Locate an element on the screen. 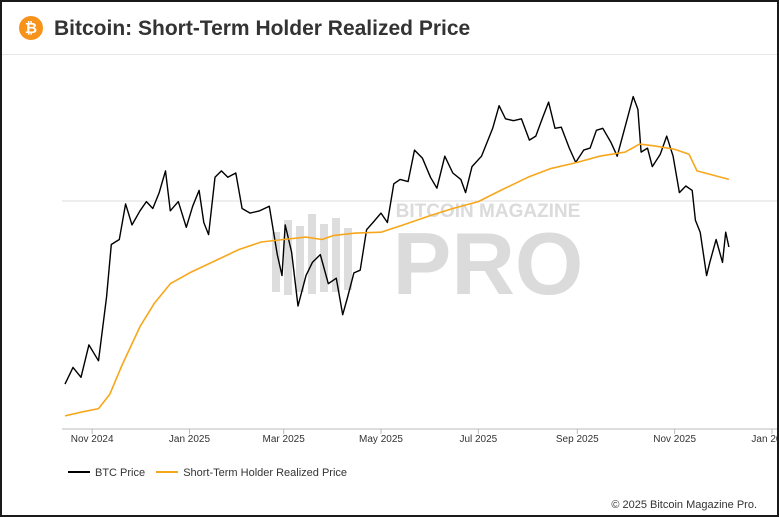 The height and width of the screenshot is (517, 779). legend-item-btc-price: BTC Price is located at coordinates (106, 473).